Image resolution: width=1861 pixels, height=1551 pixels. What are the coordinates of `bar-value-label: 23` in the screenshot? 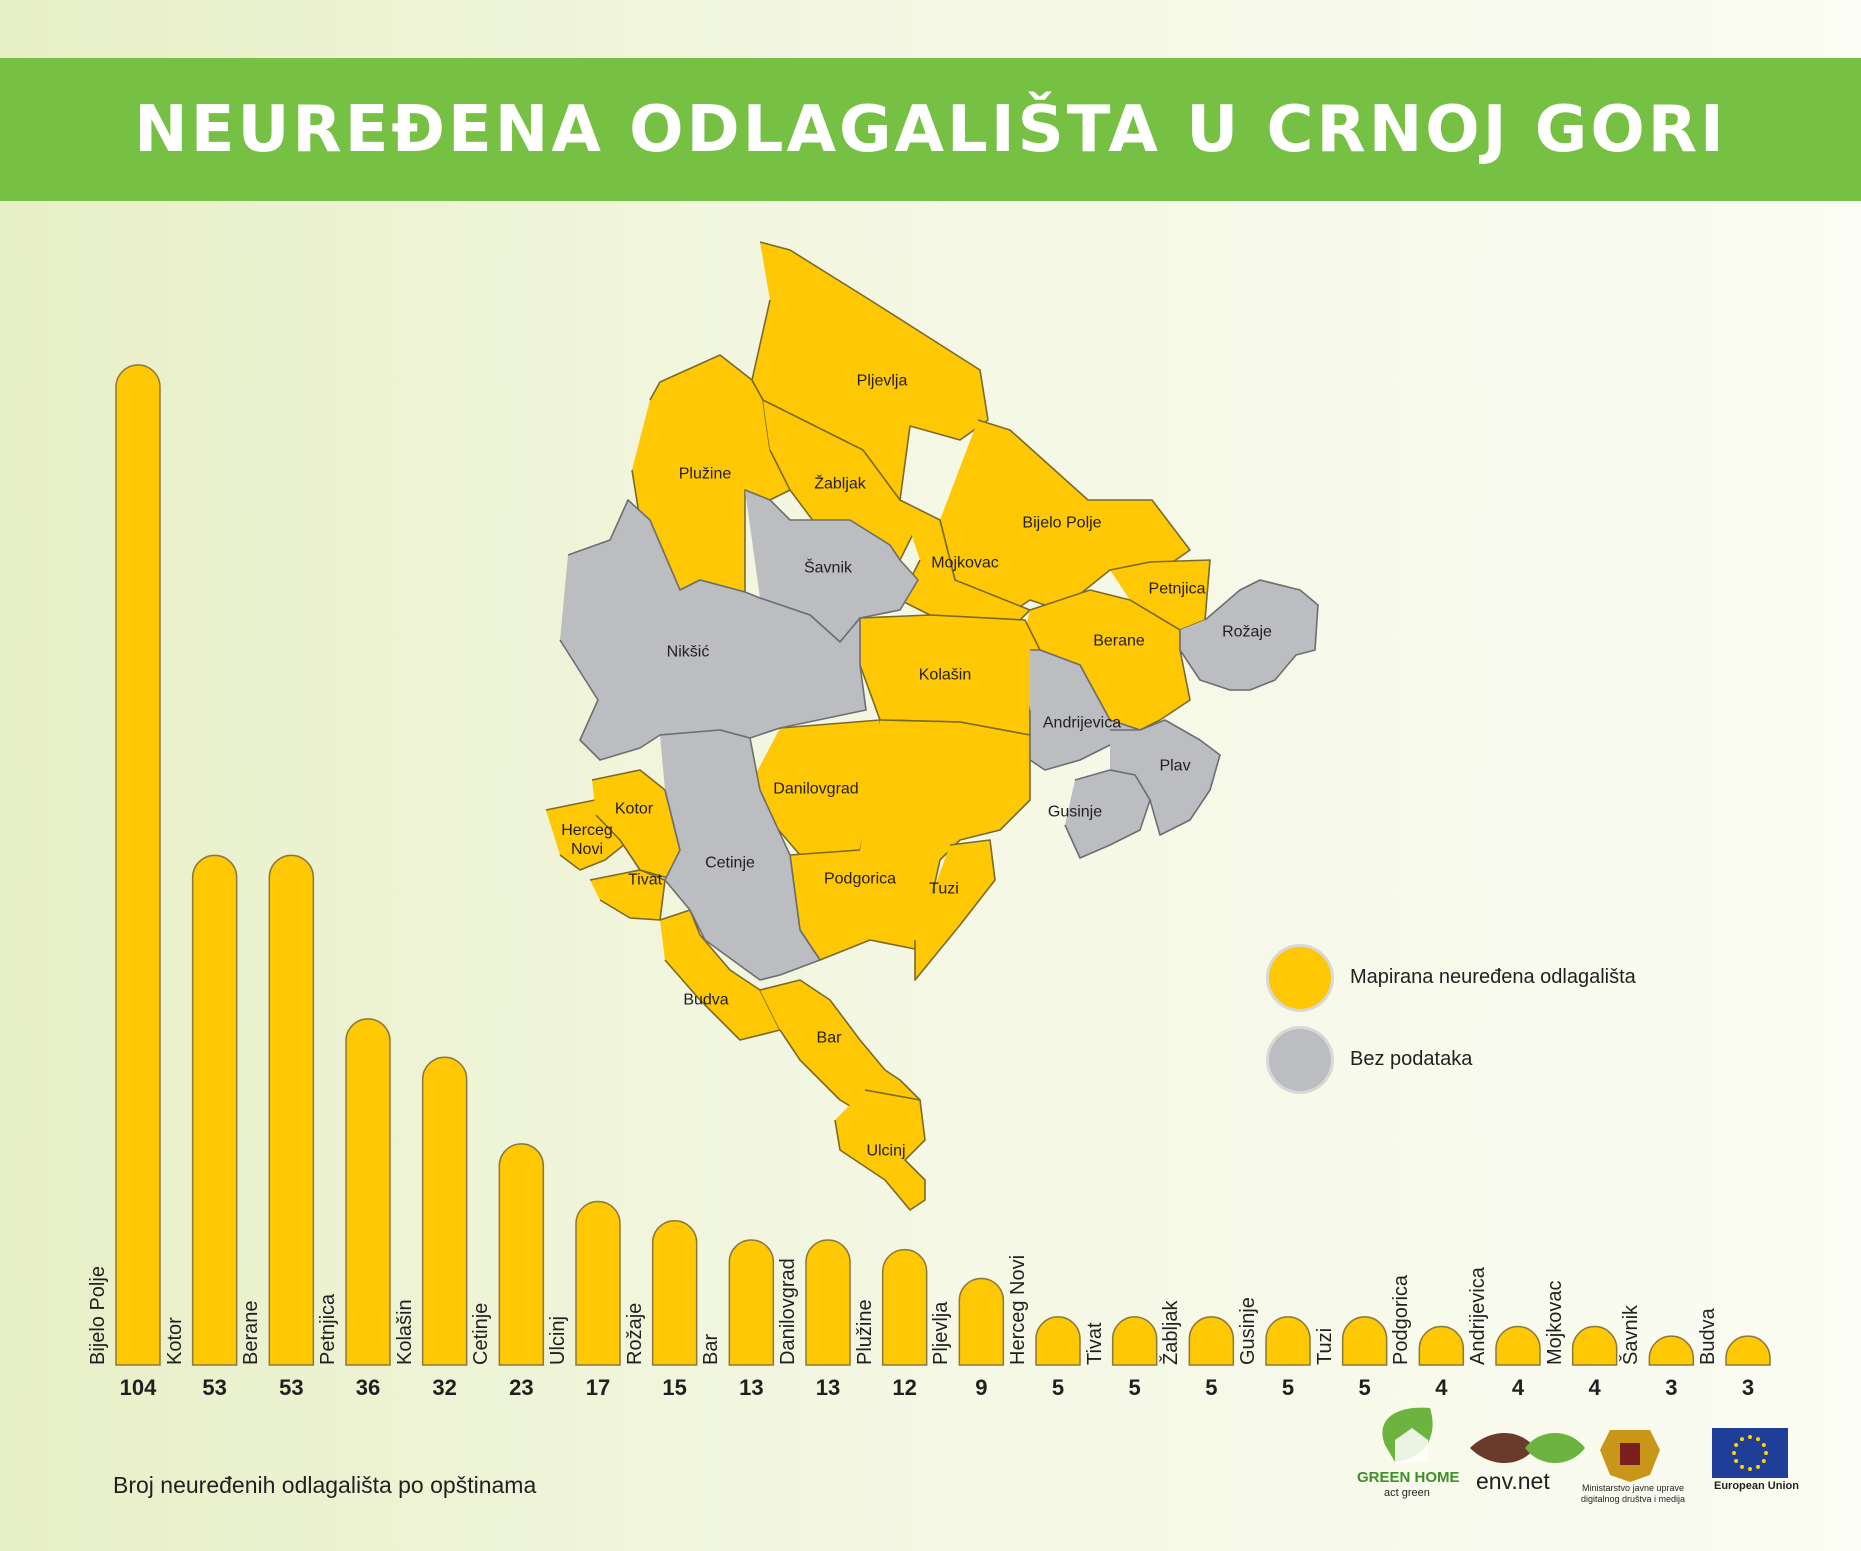 It's located at (521, 1387).